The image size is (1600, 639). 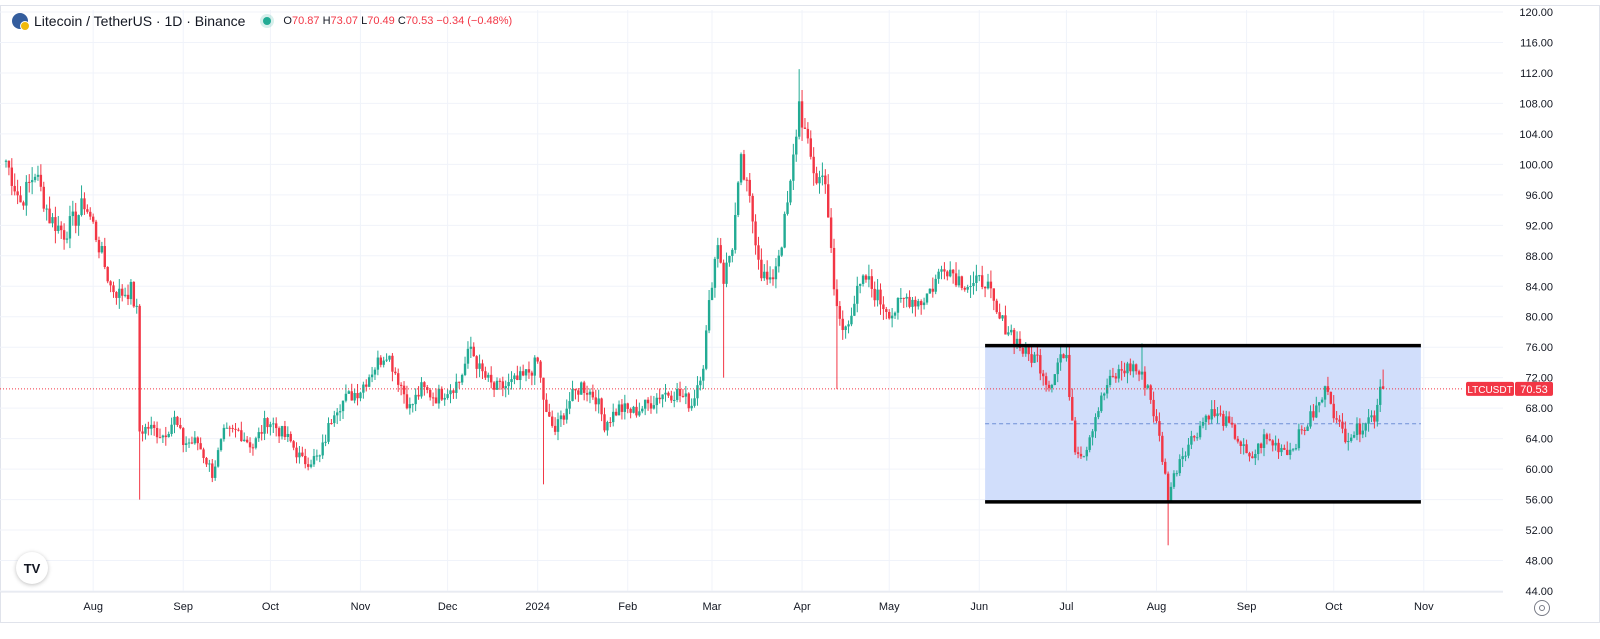 I want to click on x-tick-label: Nov, so click(x=361, y=607).